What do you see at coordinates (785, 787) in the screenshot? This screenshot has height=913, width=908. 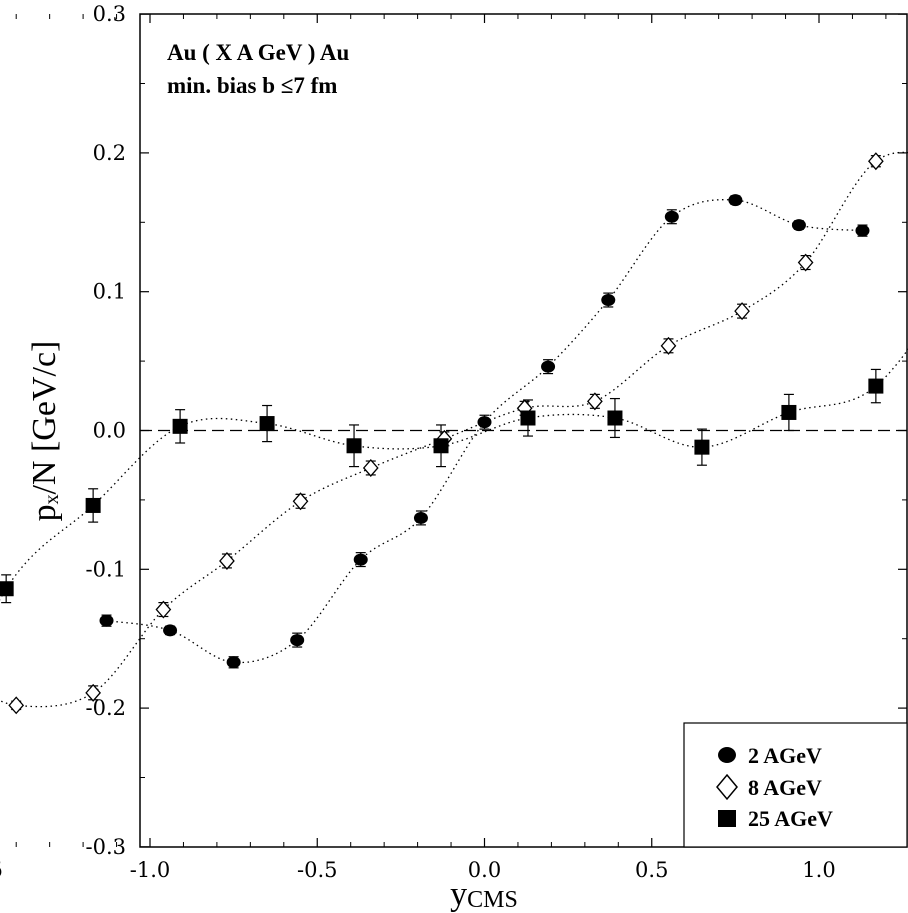 I see `legend-label-8agev: 8 AGeV` at bounding box center [785, 787].